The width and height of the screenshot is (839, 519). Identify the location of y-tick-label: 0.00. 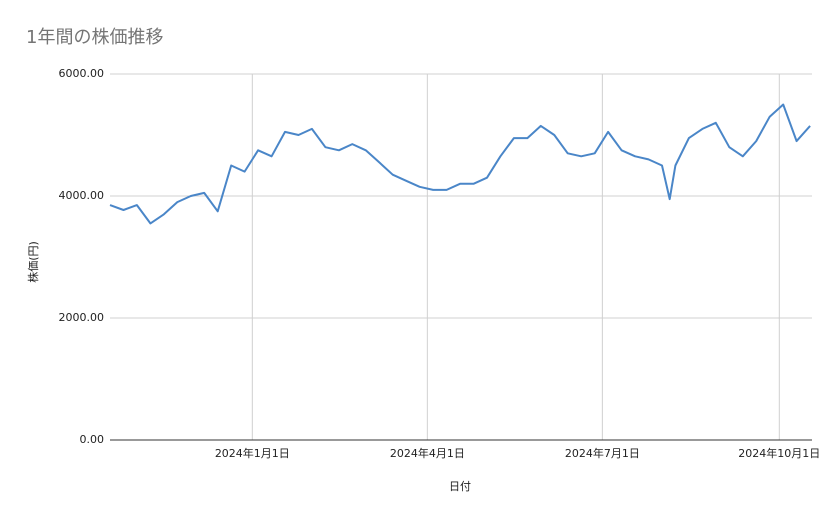
(92, 439).